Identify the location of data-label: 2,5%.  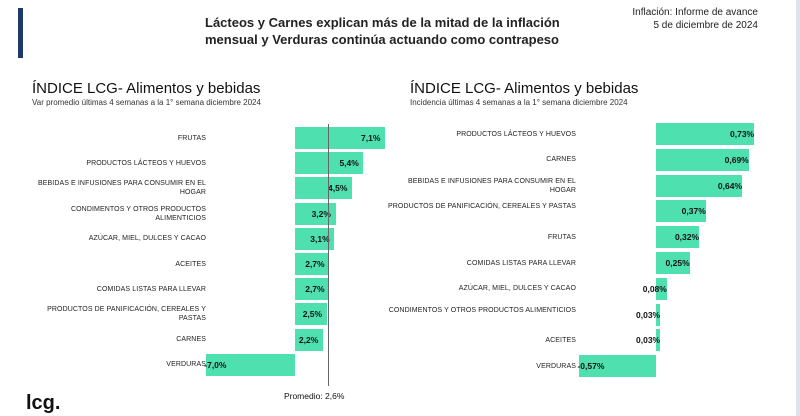
(312, 314).